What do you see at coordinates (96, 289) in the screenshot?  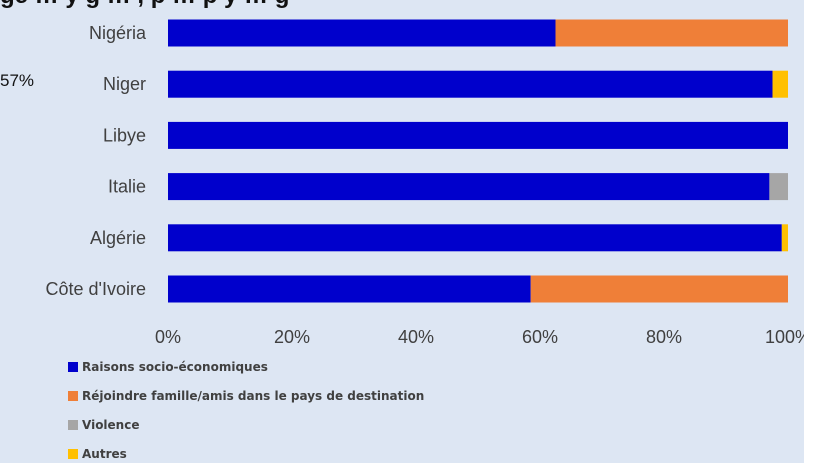 I see `category-label: Côte d'Ivoire` at bounding box center [96, 289].